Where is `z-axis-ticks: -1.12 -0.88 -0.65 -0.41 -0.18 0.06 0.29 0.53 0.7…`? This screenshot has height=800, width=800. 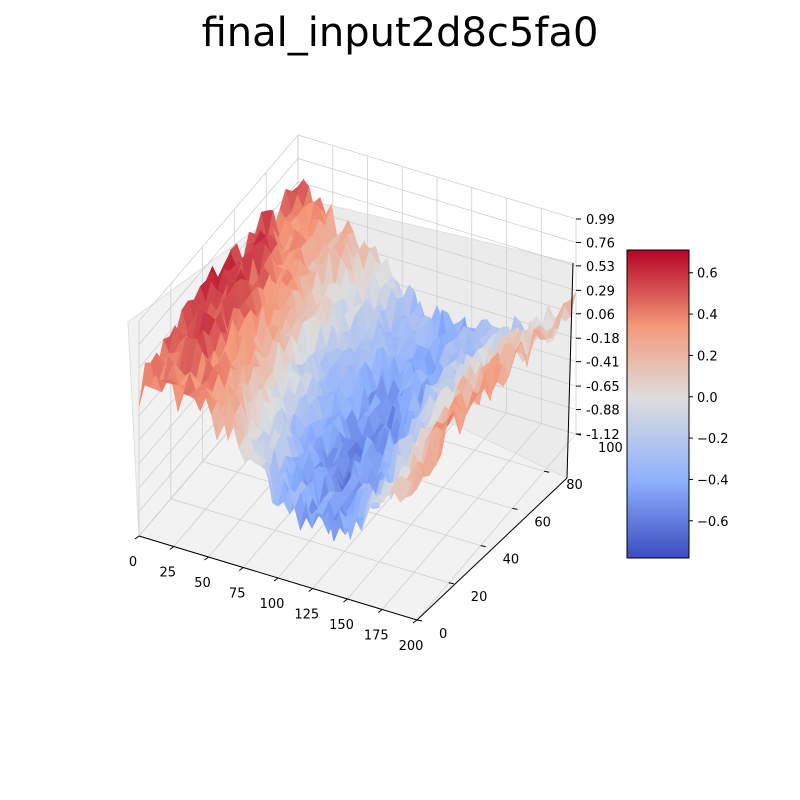 z-axis-ticks: -1.12 -0.88 -0.65 -0.41 -0.18 0.06 0.29 0.53 0.7… is located at coordinates (598, 328).